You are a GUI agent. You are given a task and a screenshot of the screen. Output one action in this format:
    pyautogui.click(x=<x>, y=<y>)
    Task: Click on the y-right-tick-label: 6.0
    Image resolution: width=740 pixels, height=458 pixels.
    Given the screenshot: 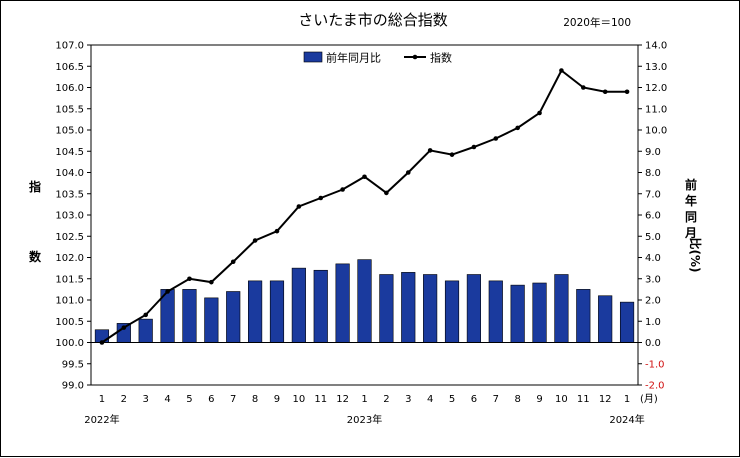 What is the action you would take?
    pyautogui.click(x=653, y=216)
    